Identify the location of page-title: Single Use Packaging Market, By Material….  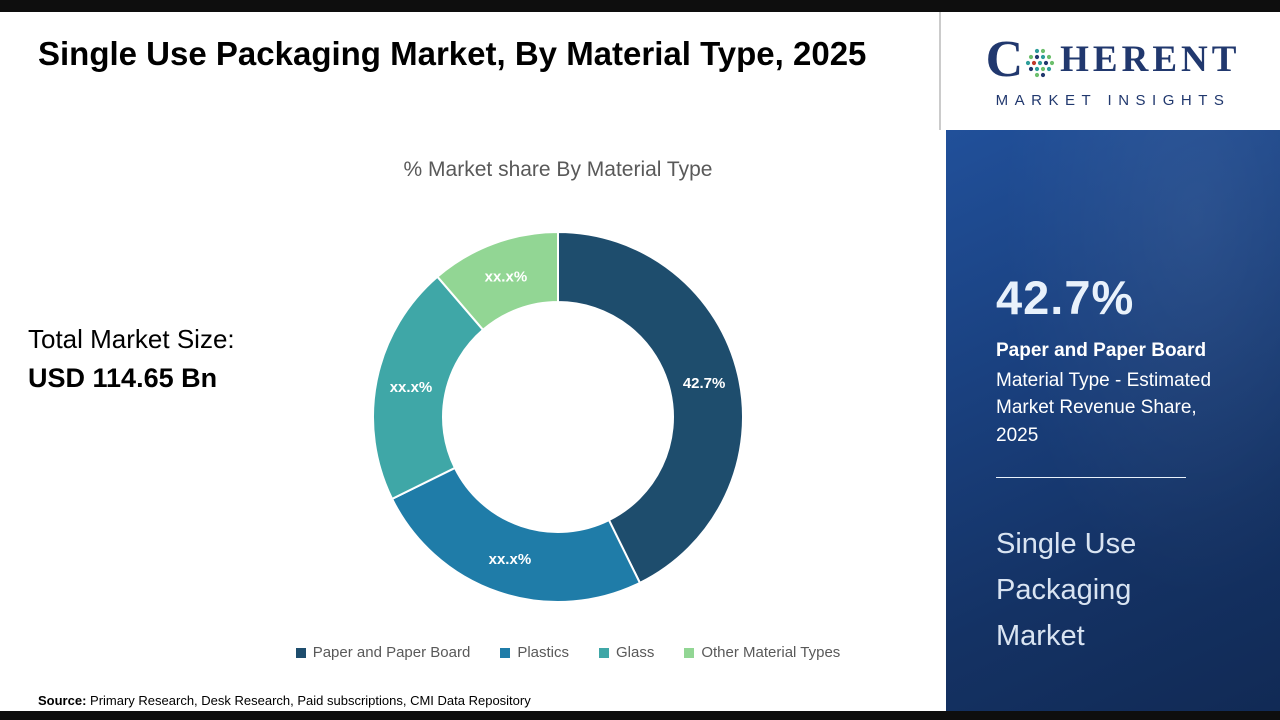
(452, 53).